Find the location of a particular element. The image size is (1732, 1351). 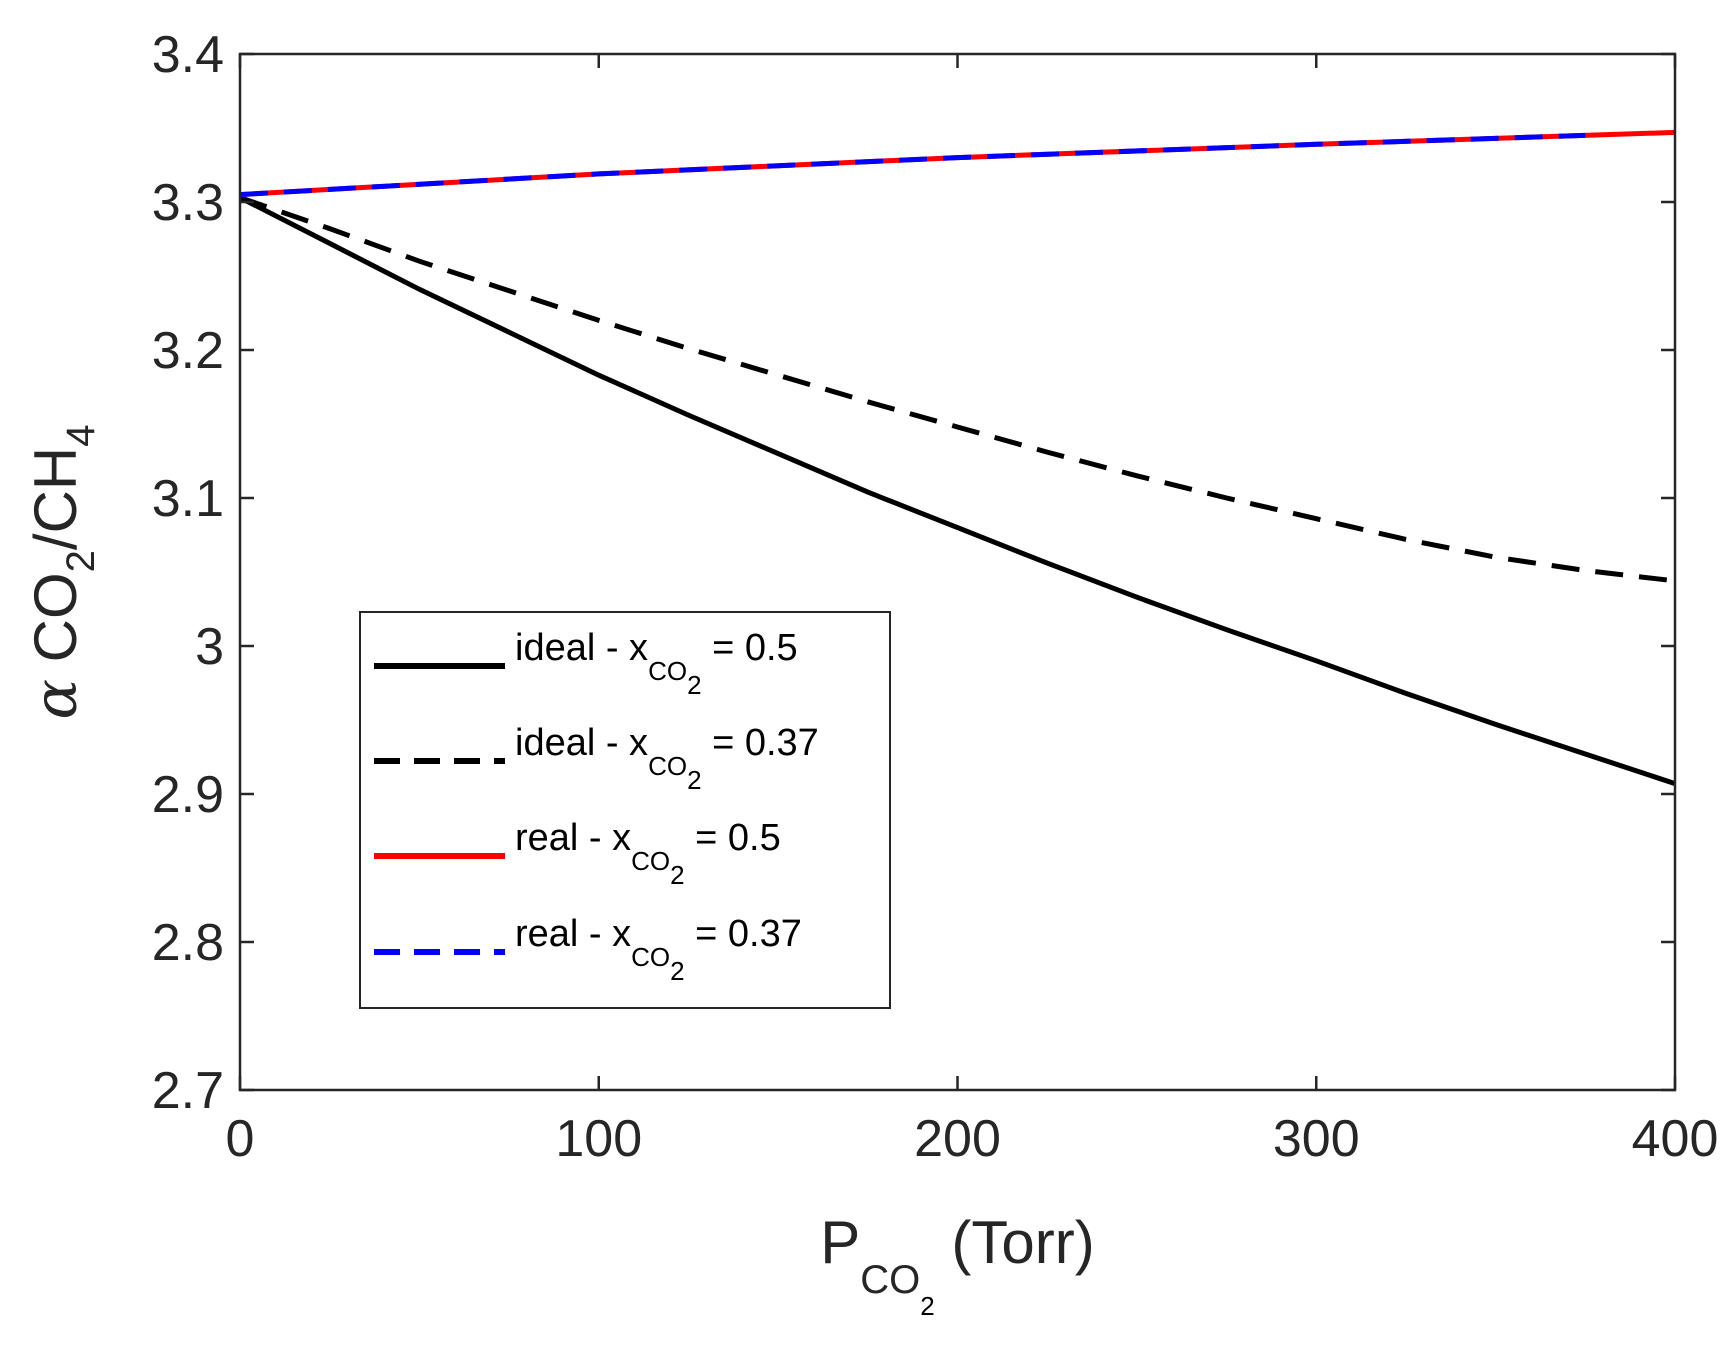

legend-label-4: real - xCO2 = 0.37 is located at coordinates (658, 949).